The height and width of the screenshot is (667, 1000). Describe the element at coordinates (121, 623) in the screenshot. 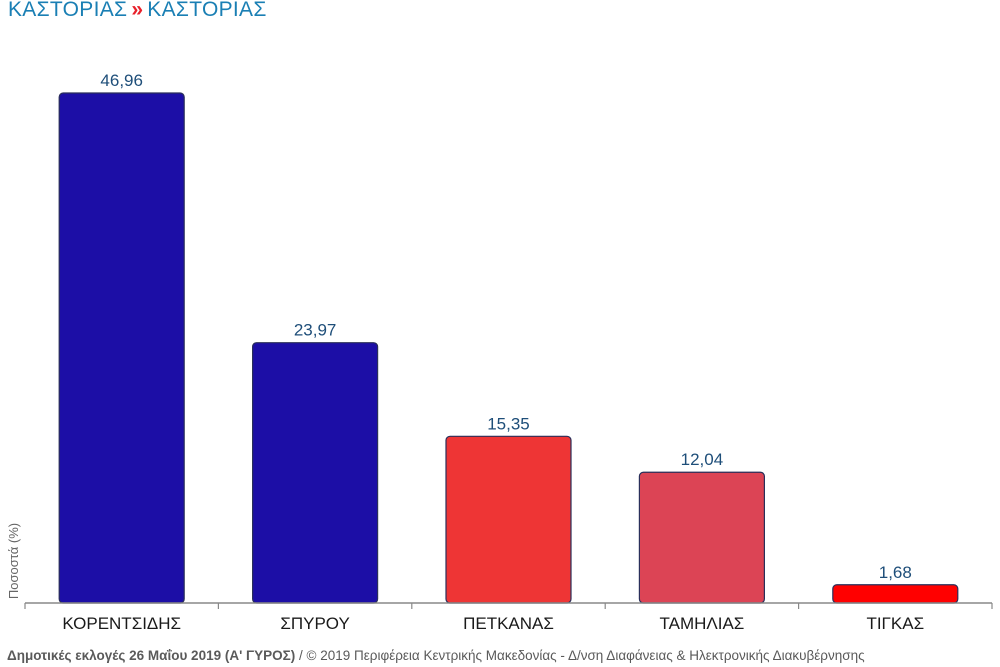

I see `x-tick-label: ΚΟΡΕΝΤΣΙΔΗΣ` at that location.